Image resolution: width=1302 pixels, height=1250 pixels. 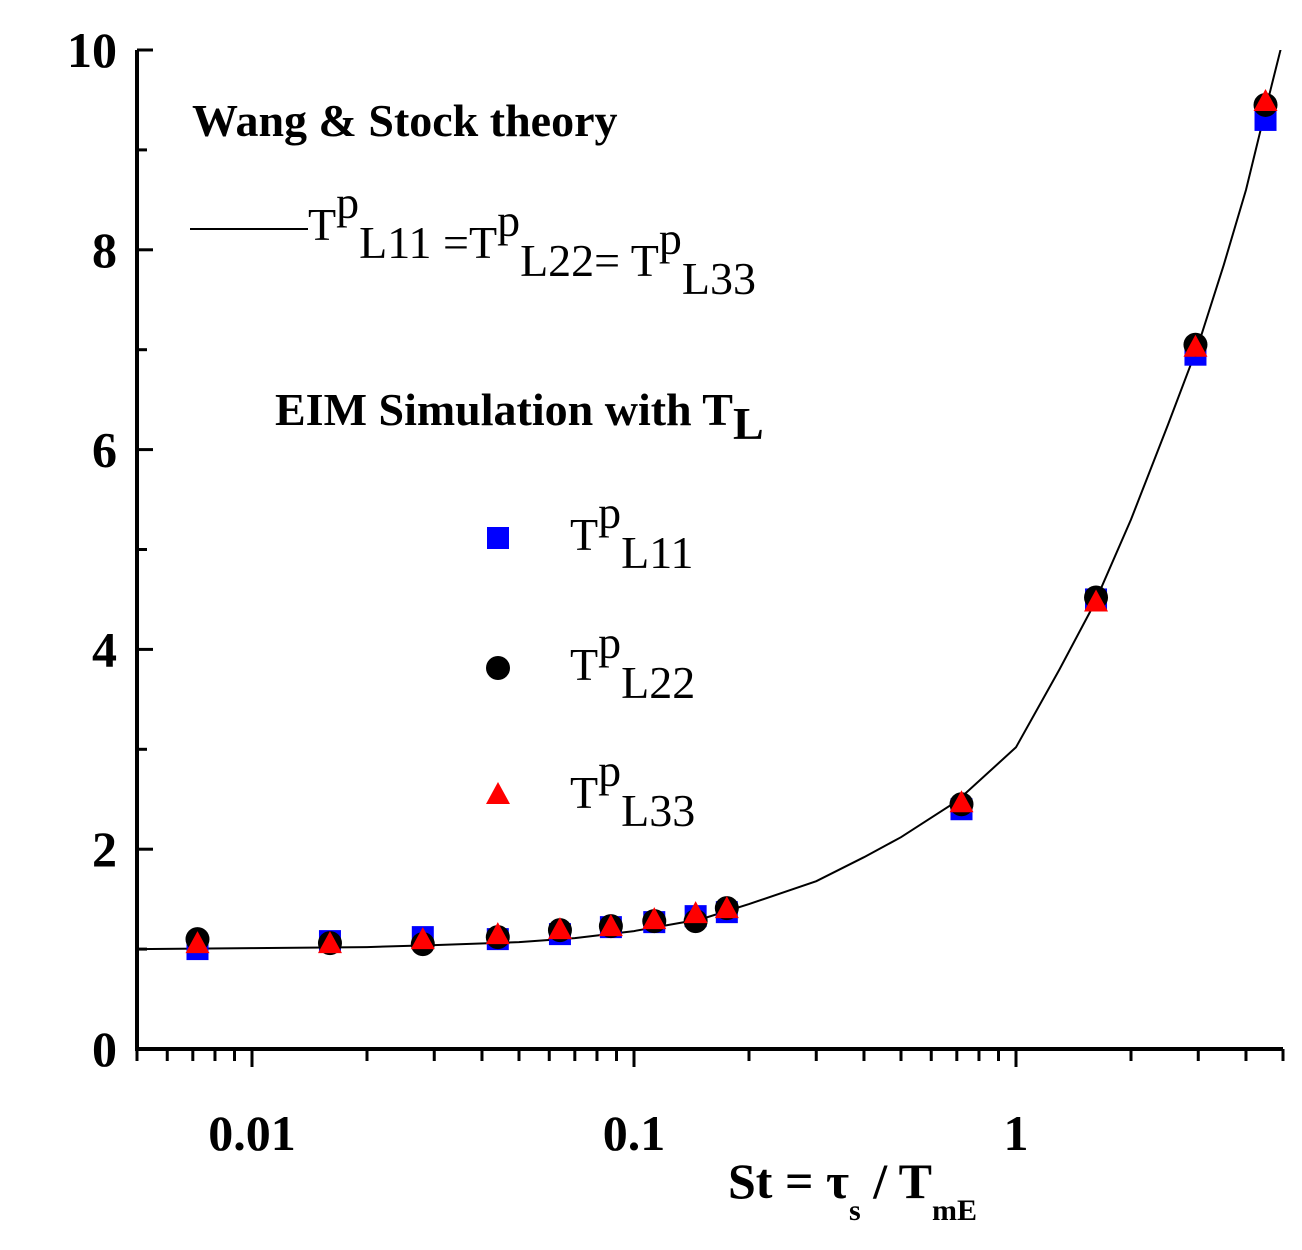 What do you see at coordinates (632, 790) in the screenshot?
I see `series-legend-label: TpL33` at bounding box center [632, 790].